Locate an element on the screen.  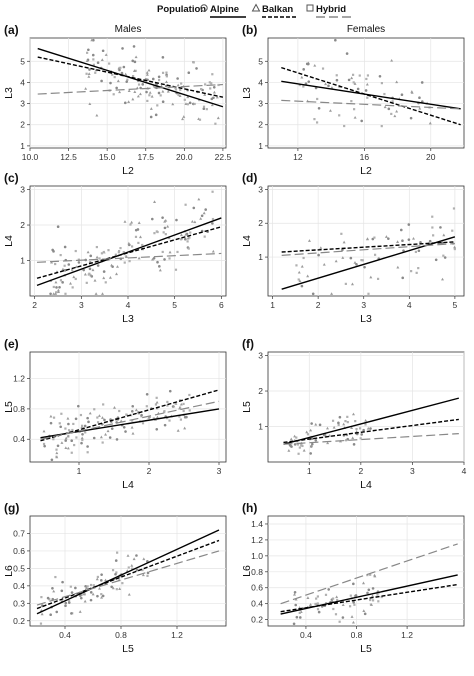
regression-line-hybrid is located at coordinates (129, 257).